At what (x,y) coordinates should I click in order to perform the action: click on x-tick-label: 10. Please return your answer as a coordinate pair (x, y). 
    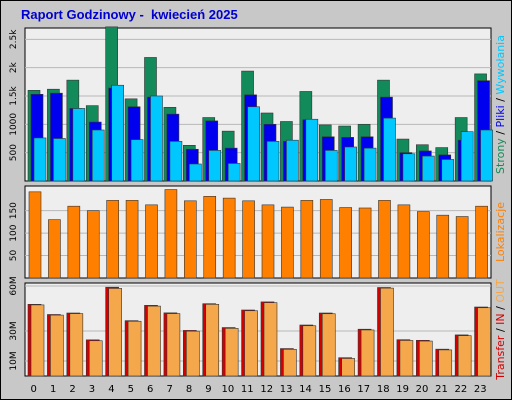
    Looking at the image, I should click on (228, 389).